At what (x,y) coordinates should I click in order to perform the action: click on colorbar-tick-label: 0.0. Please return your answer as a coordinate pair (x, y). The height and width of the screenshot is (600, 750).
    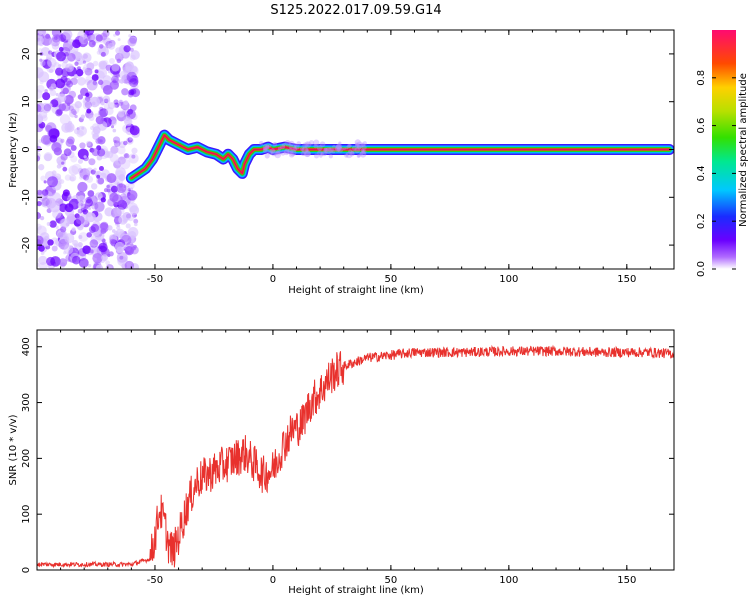
    Looking at the image, I should click on (701, 269).